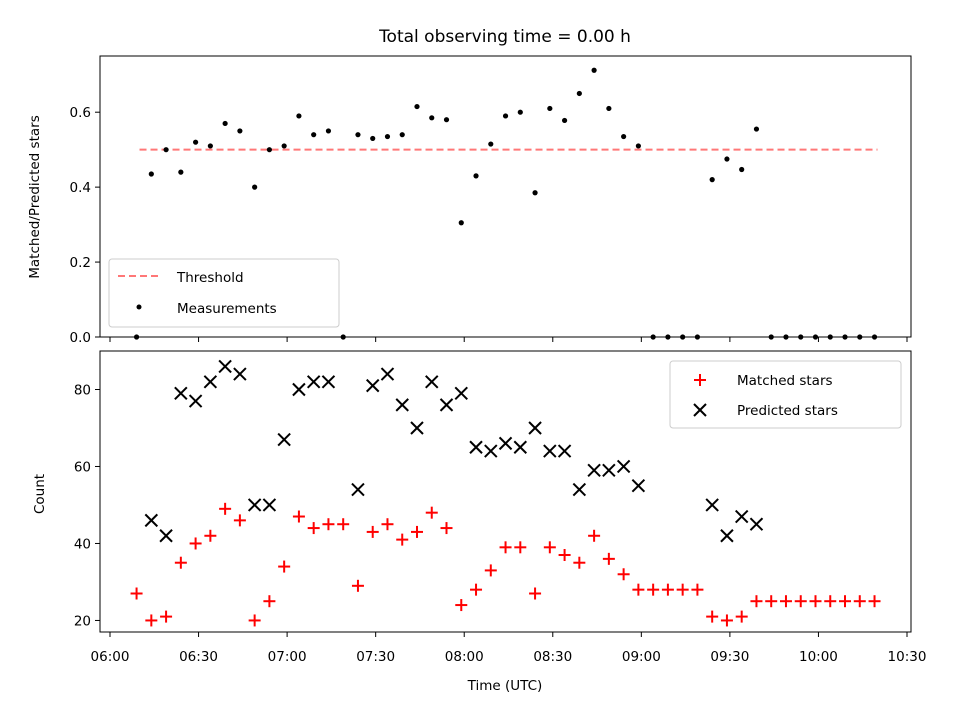  I want to click on x-tick-label: 08:00, so click(464, 657).